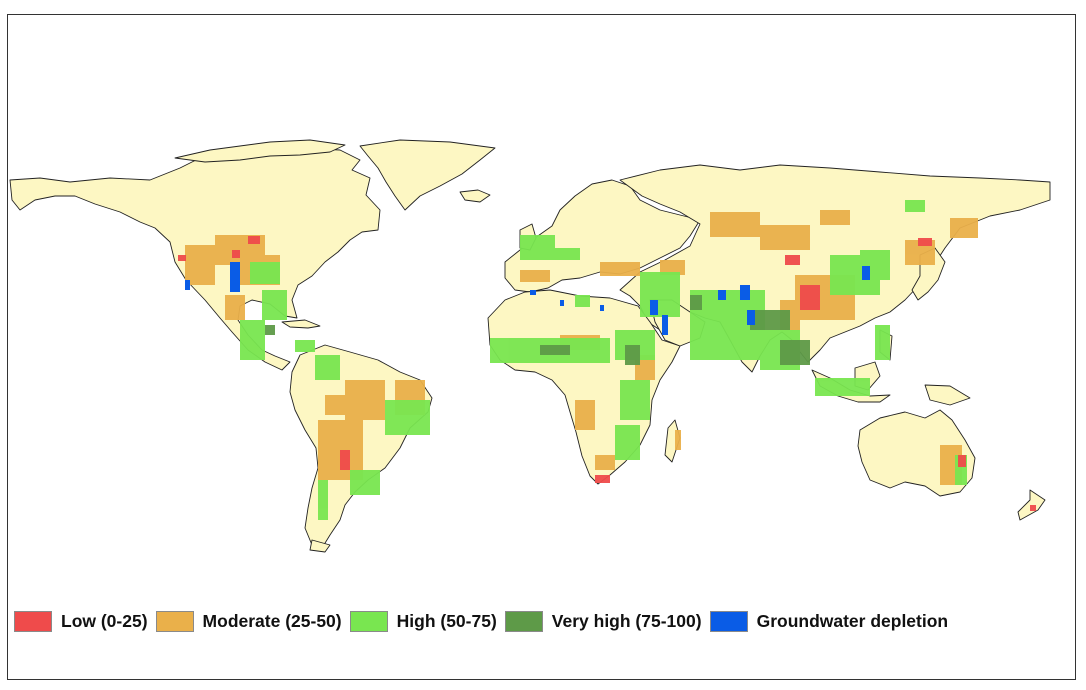 The image size is (1086, 690). I want to click on legend-item-high: High (50-75), so click(423, 621).